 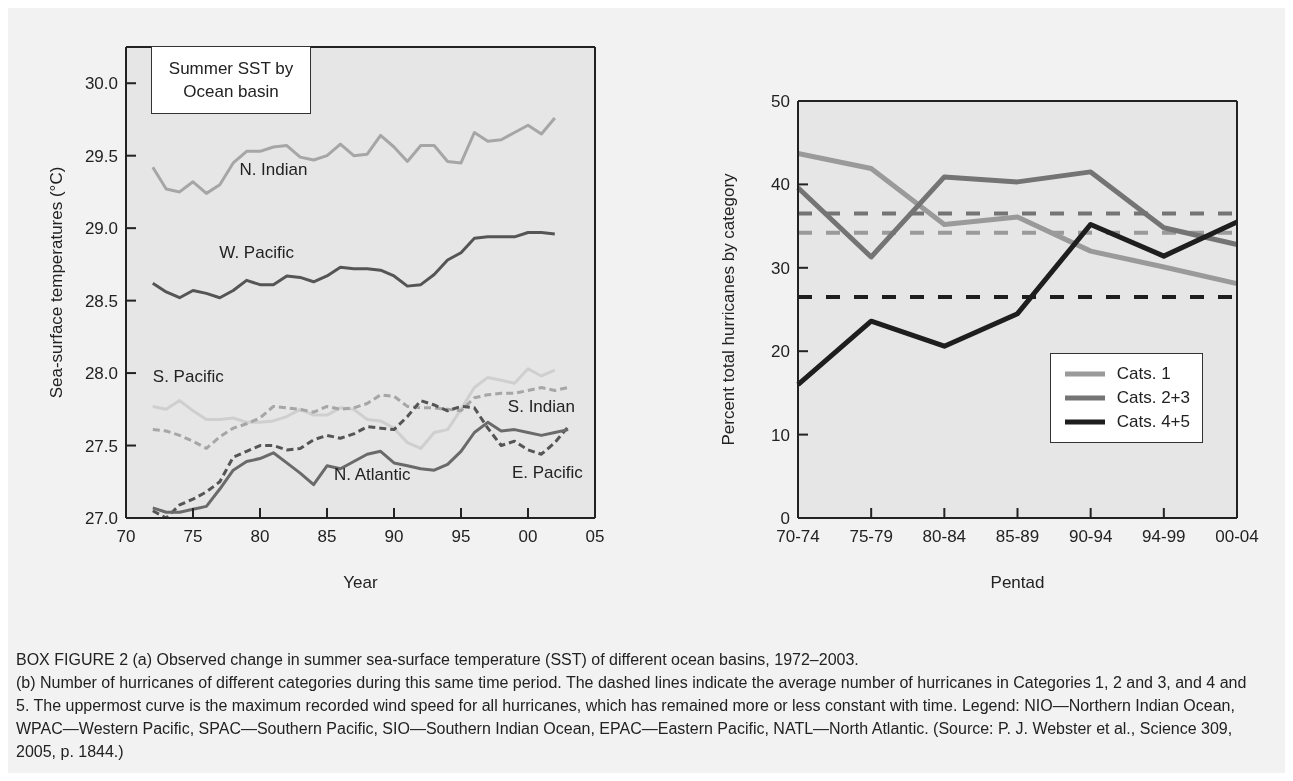 What do you see at coordinates (595, 537) in the screenshot?
I see `x-tick-label: 05` at bounding box center [595, 537].